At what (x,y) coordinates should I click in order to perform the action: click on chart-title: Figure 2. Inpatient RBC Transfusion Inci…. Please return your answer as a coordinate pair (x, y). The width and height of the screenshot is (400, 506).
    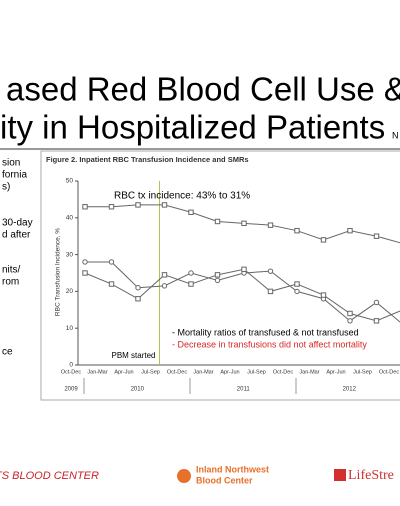
    Looking at the image, I should click on (147, 159).